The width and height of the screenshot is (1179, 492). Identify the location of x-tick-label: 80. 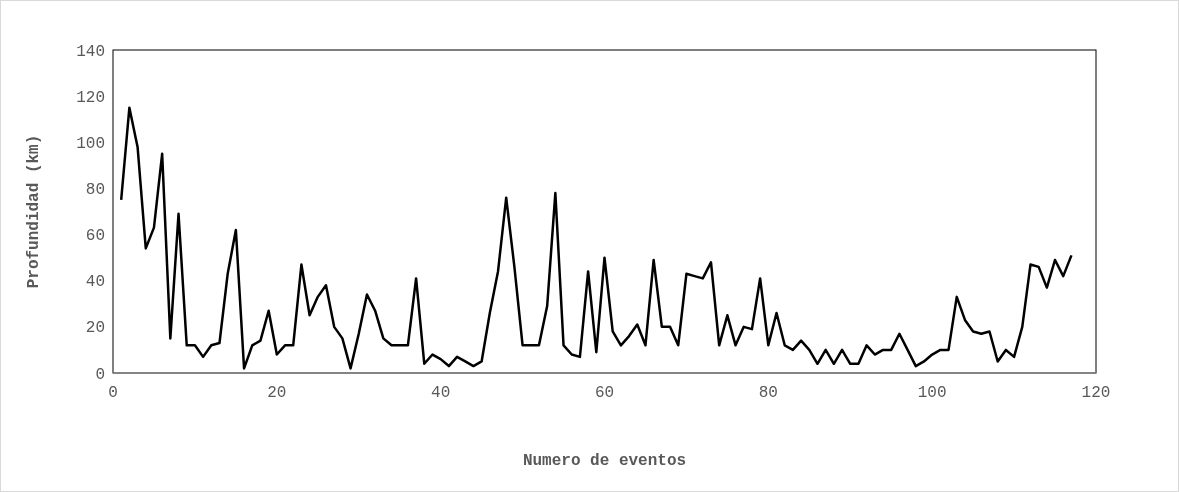
(768, 393).